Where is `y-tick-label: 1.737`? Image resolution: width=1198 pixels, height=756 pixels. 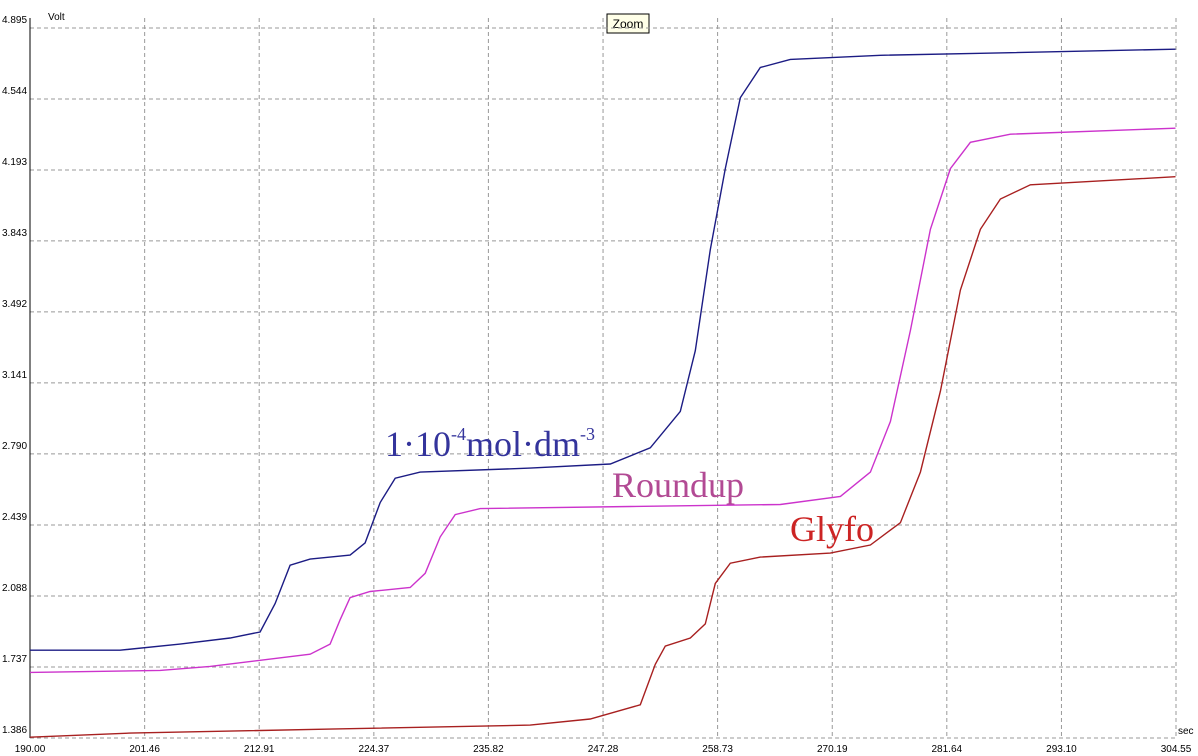 y-tick-label: 1.737 is located at coordinates (14, 659).